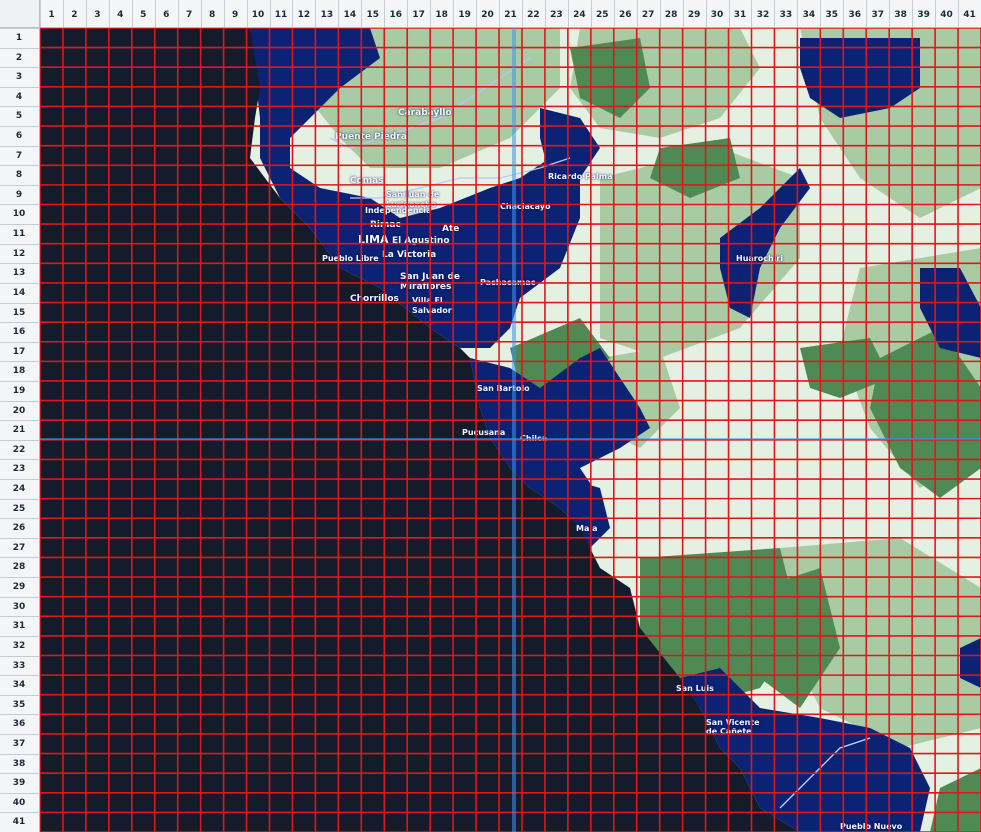 The image size is (981, 832). Describe the element at coordinates (19, 273) in the screenshot. I see `row-label: 13` at that location.